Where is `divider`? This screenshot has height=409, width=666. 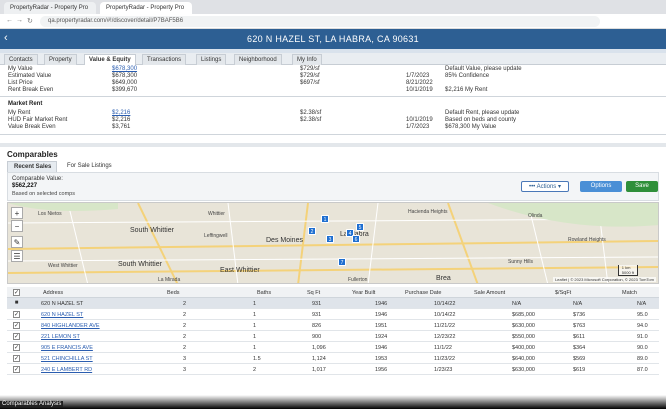 divider is located at coordinates (333, 96).